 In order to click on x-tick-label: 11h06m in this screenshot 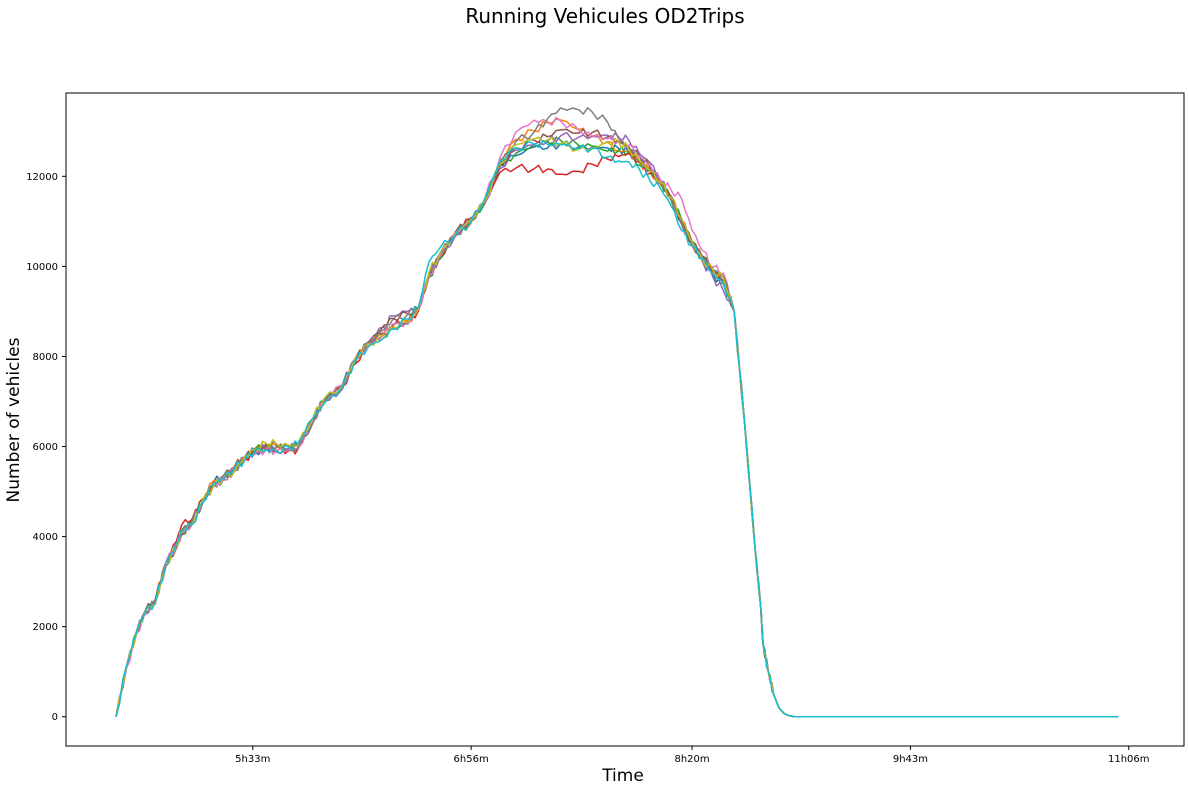, I will do `click(1129, 759)`.